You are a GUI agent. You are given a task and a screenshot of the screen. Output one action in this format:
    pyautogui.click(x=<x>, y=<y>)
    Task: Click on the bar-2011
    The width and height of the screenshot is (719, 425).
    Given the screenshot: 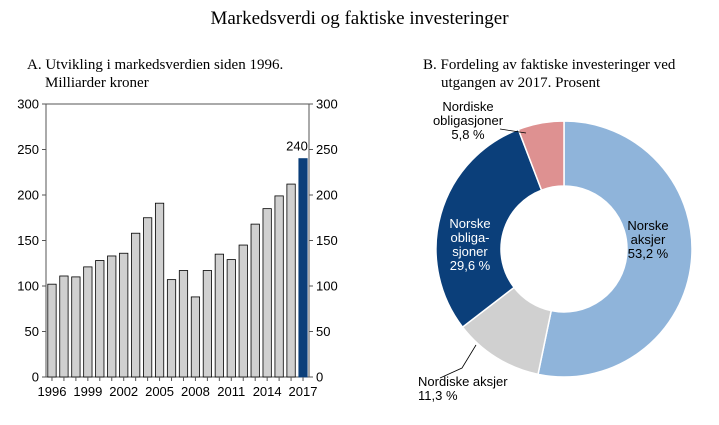 What is the action you would take?
    pyautogui.click(x=231, y=318)
    